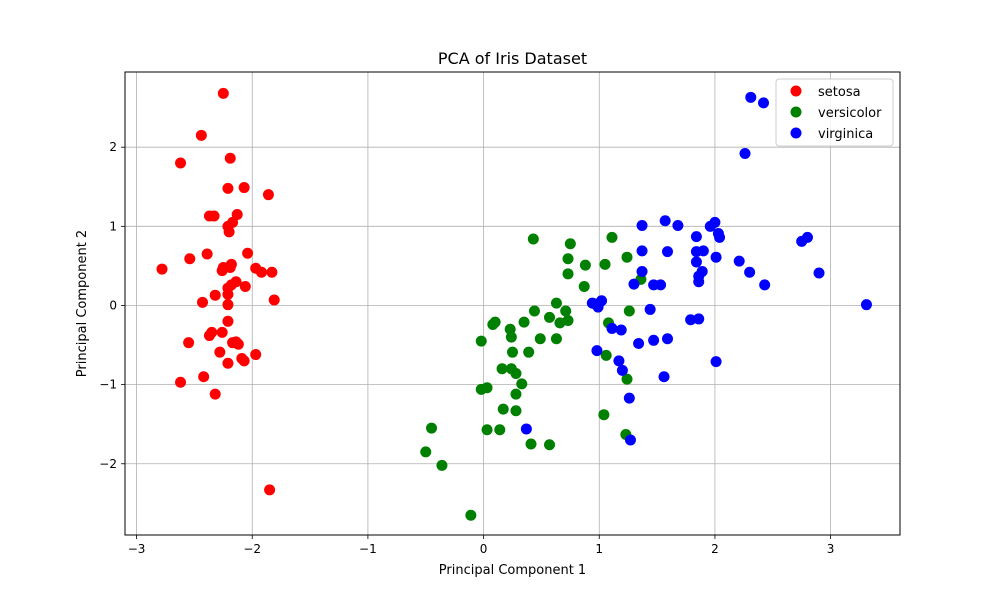 The image size is (1000, 604). I want to click on y-tick-label: 2, so click(113, 147).